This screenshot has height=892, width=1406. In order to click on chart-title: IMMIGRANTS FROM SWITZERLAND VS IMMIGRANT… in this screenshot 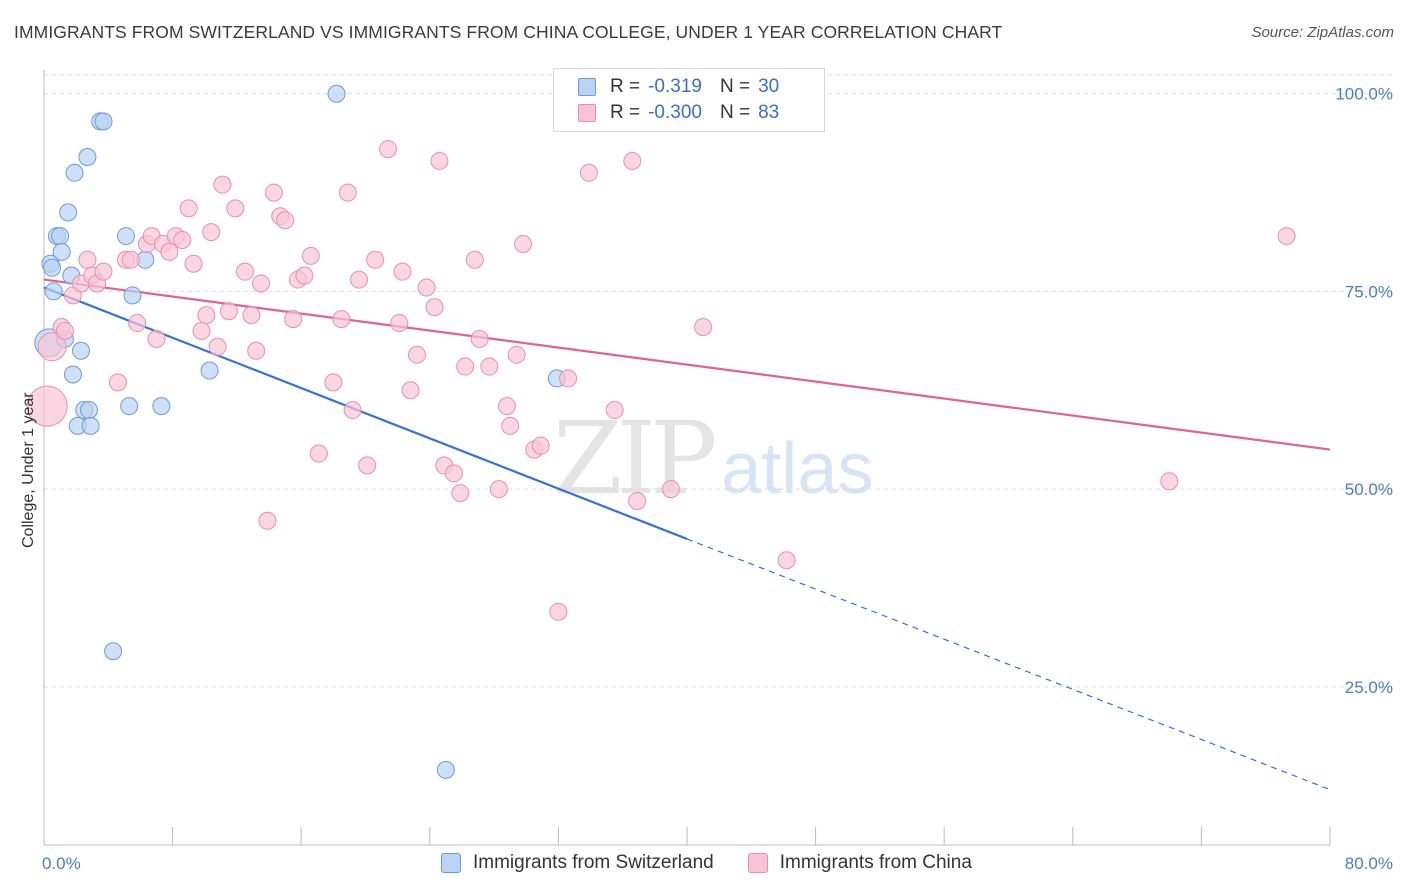, I will do `click(508, 32)`.